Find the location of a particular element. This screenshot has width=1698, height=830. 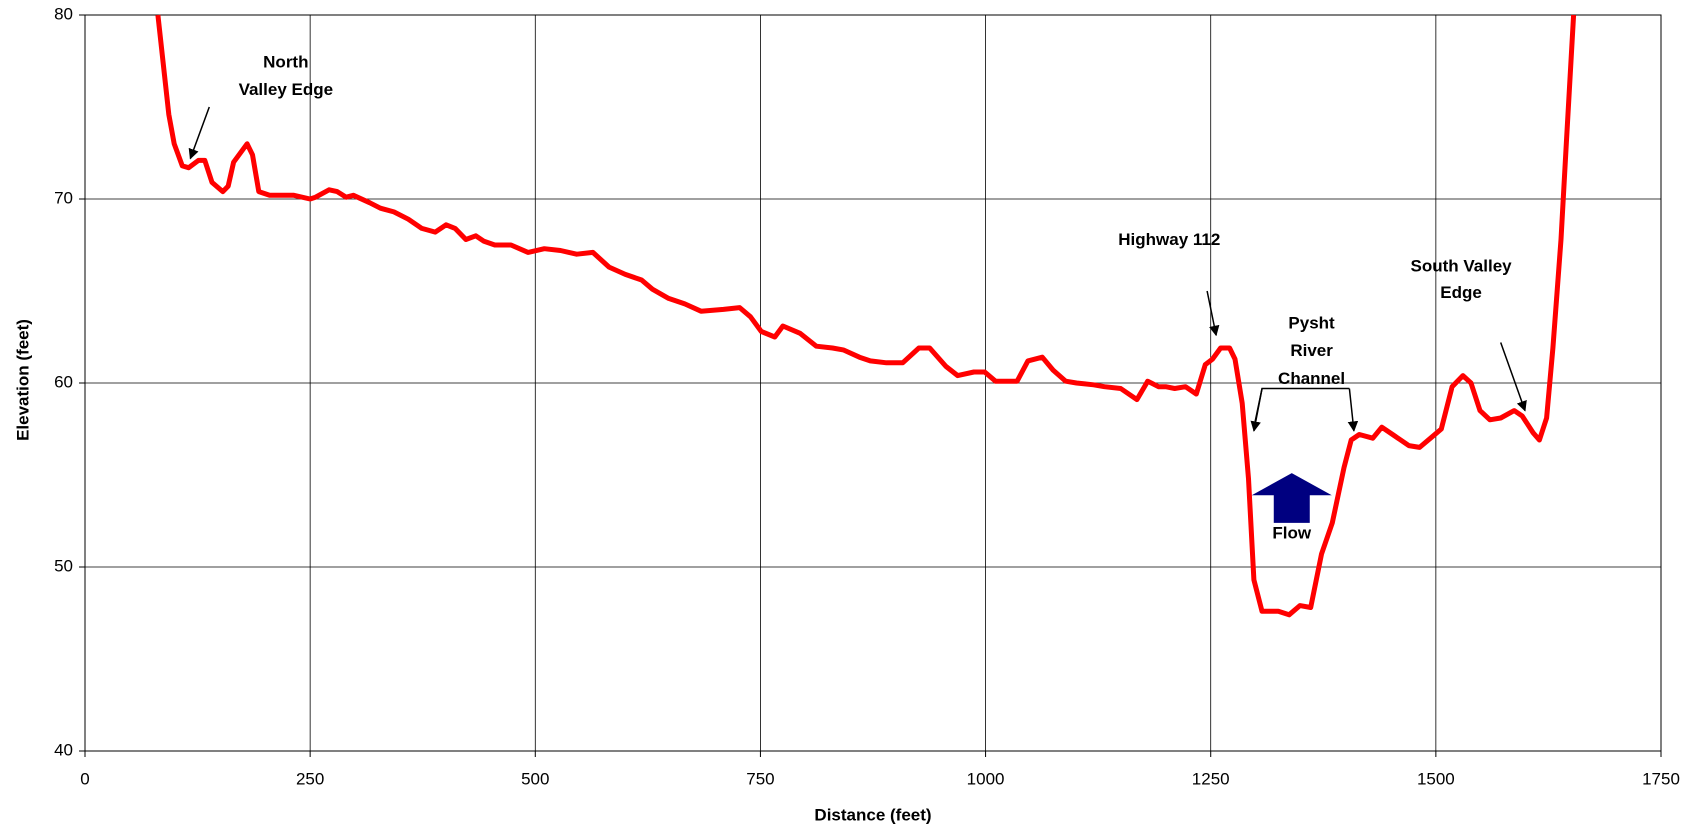

y-tick-label: 80 is located at coordinates (63, 13).